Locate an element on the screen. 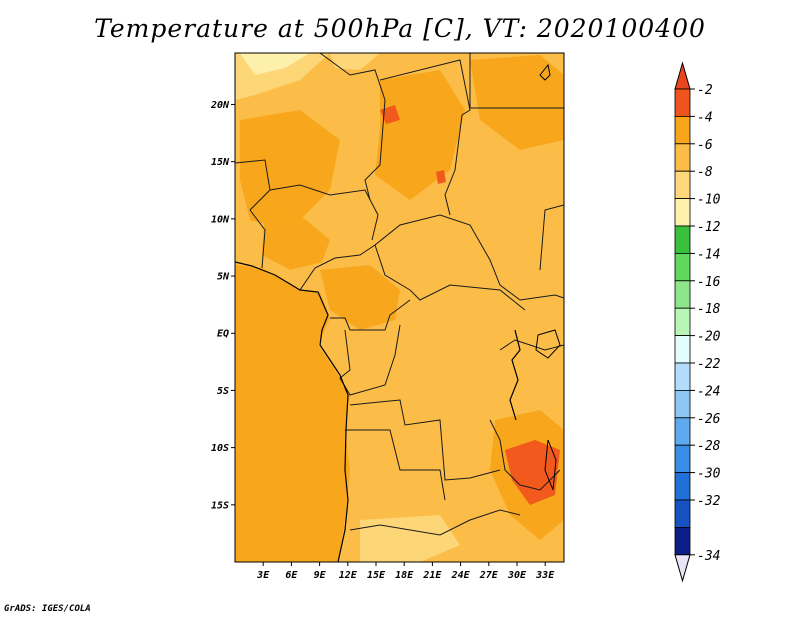 The height and width of the screenshot is (618, 800). border-niger-chad is located at coordinates (352, 127).